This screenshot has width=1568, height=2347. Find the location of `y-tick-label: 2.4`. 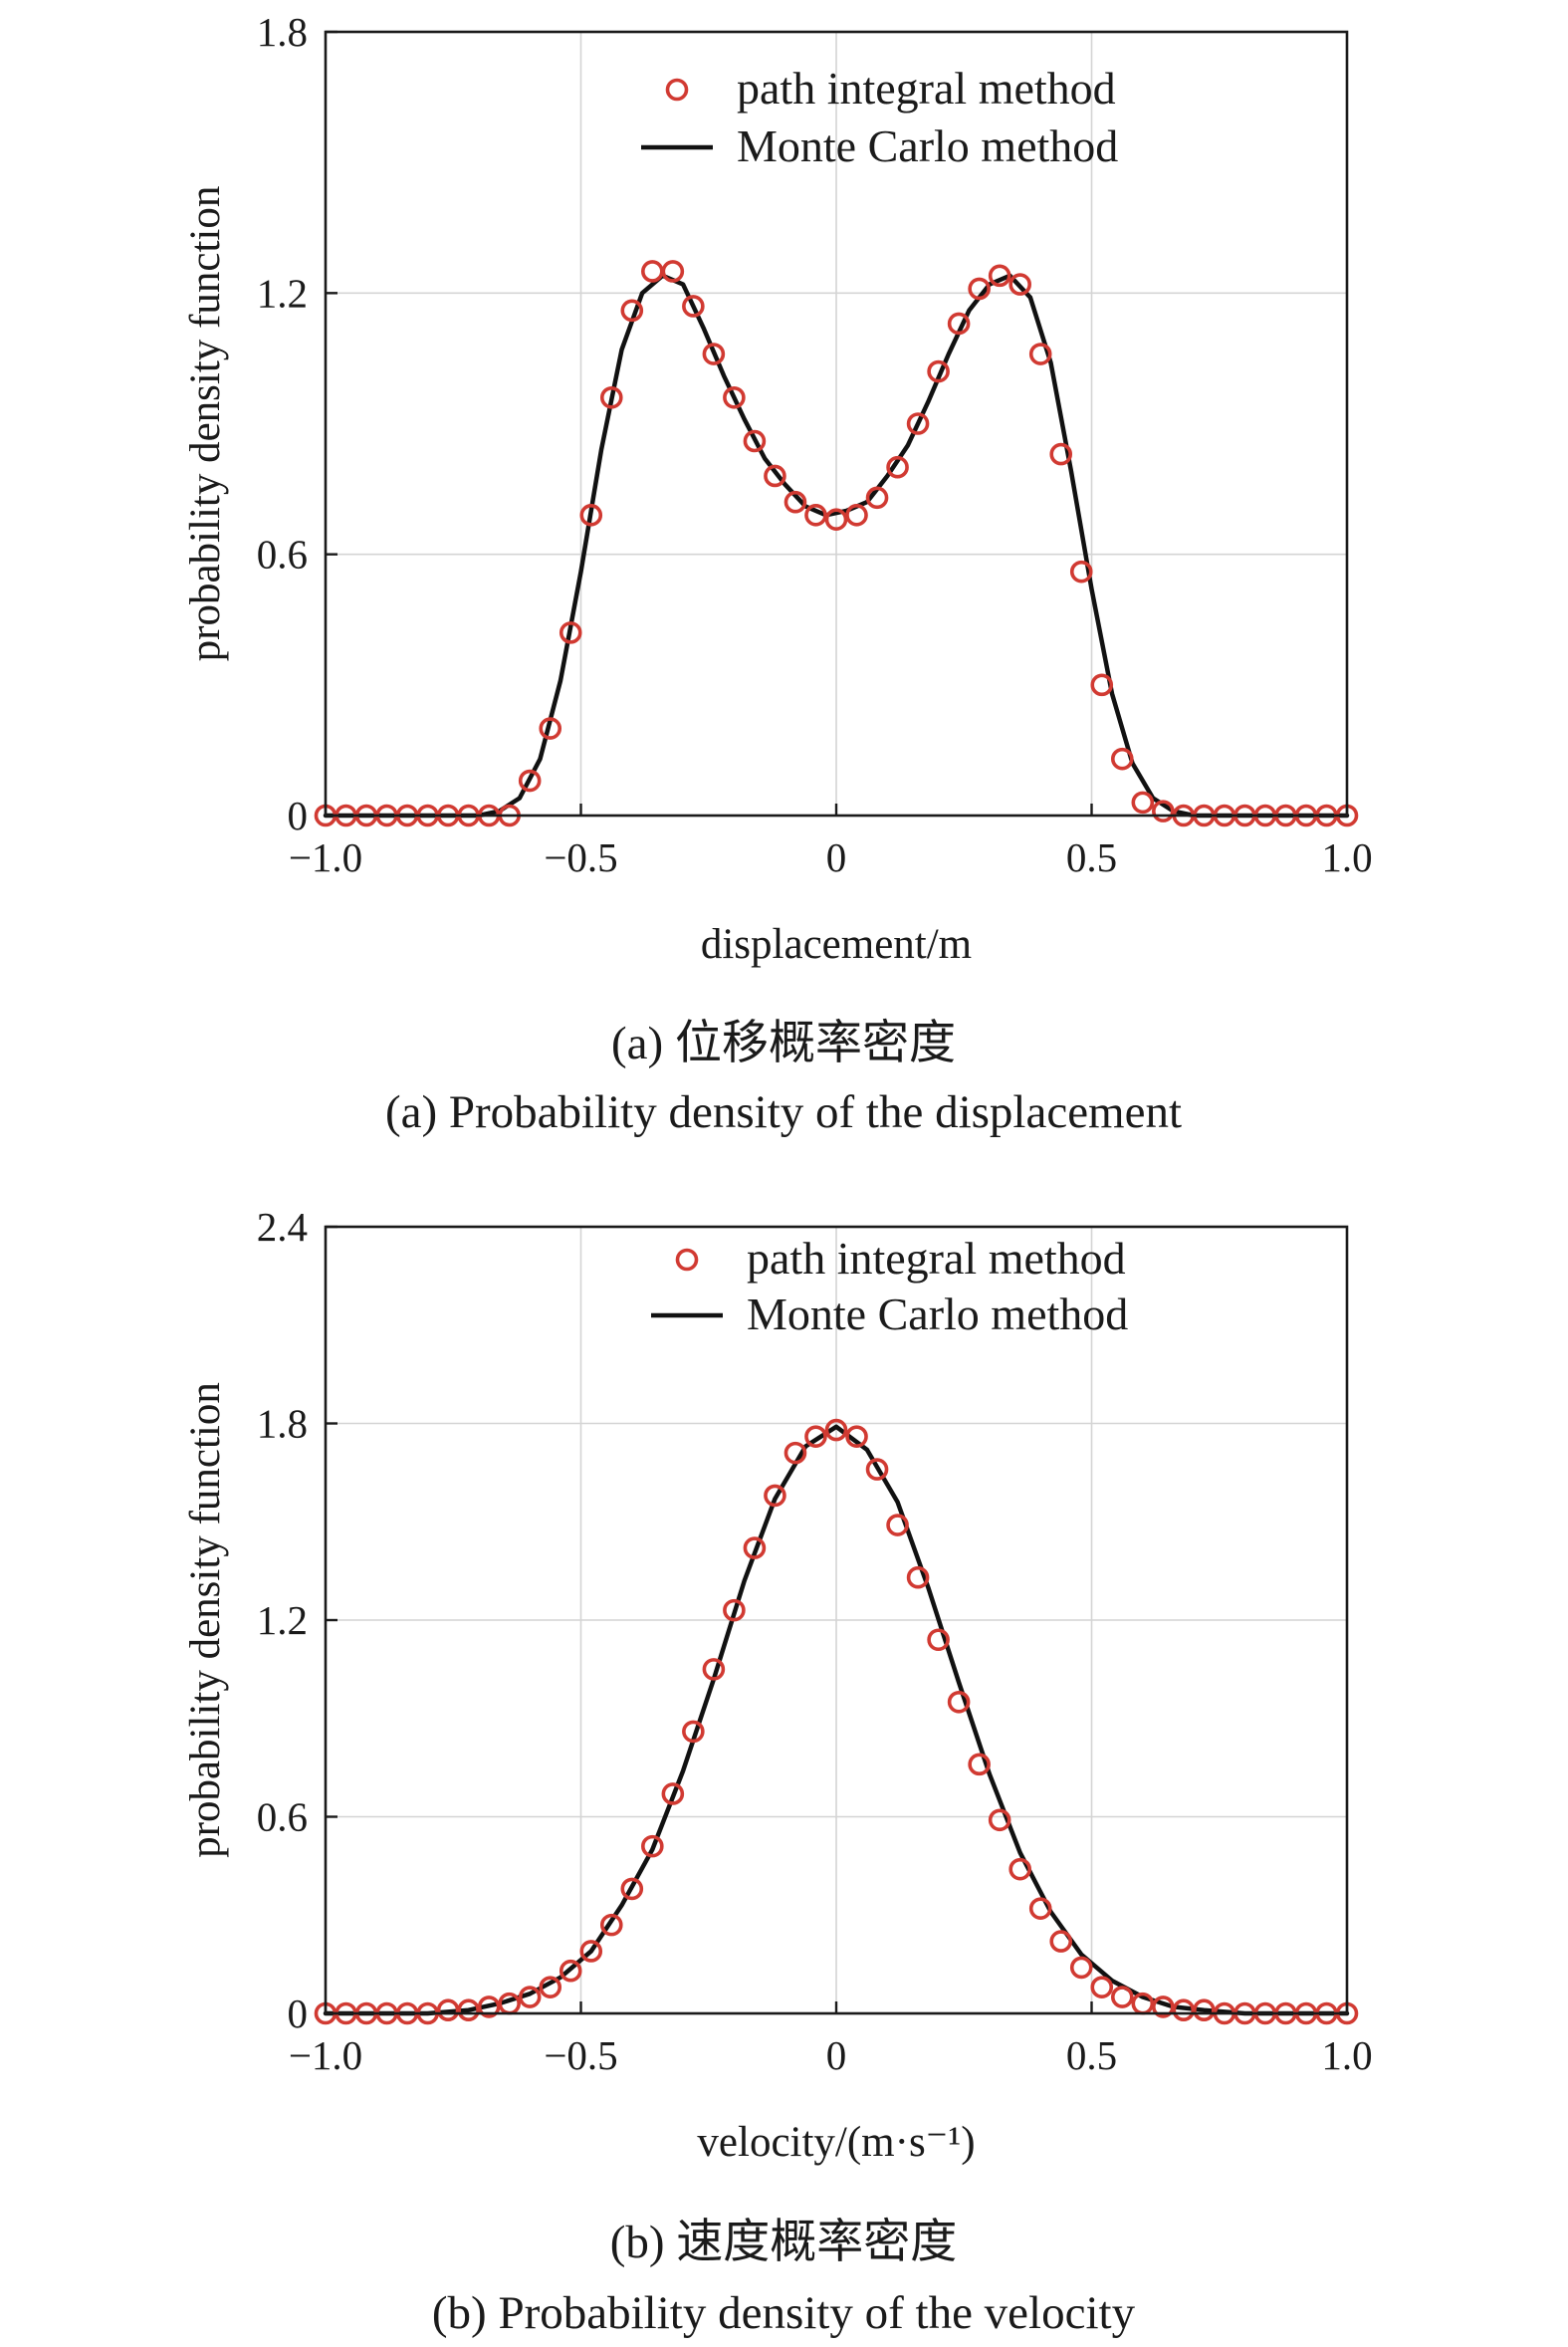

y-tick-label: 2.4 is located at coordinates (282, 1227).